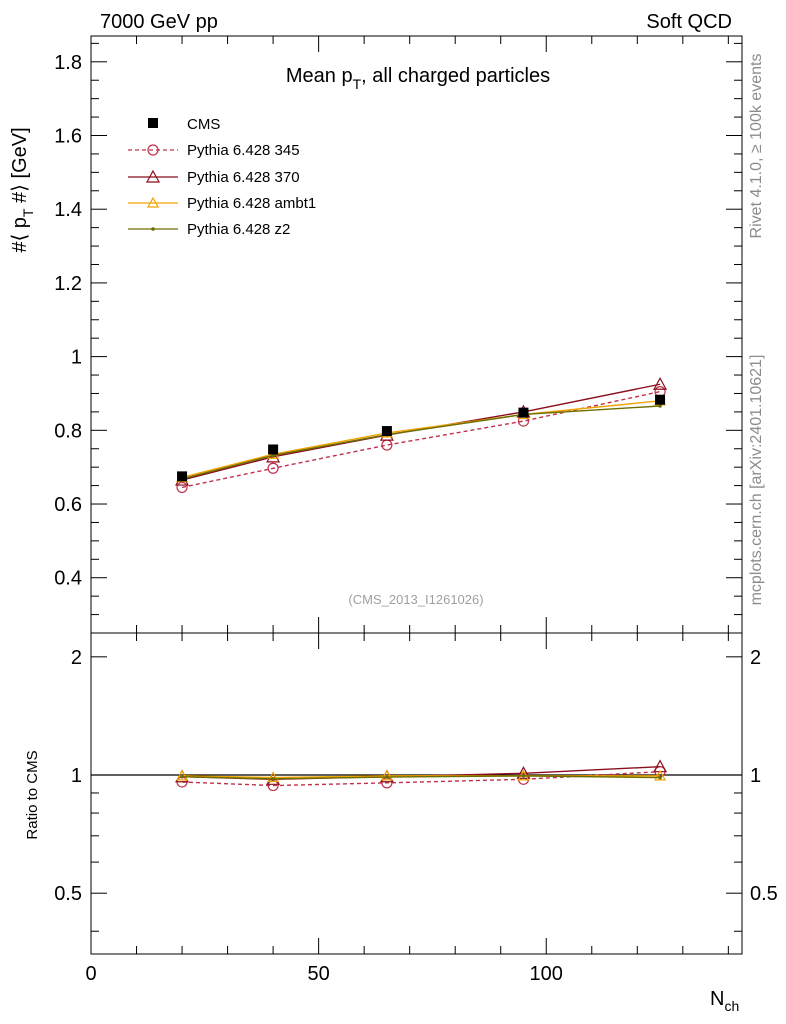  What do you see at coordinates (68, 210) in the screenshot?
I see `y-tick-label: 1.4` at bounding box center [68, 210].